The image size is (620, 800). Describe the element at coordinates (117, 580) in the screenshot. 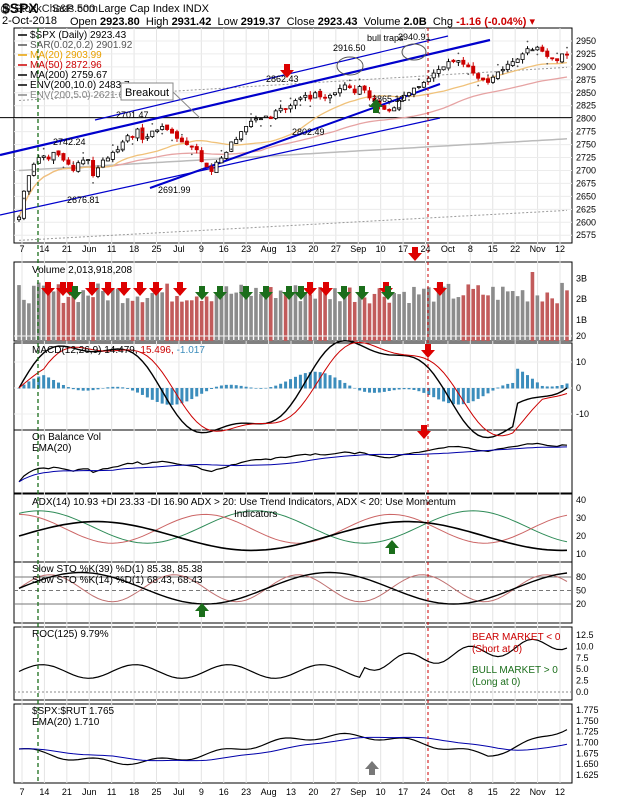

I see `sto14-label: Slow STO %K(14) %D(1) 68.43, 68.43` at that location.